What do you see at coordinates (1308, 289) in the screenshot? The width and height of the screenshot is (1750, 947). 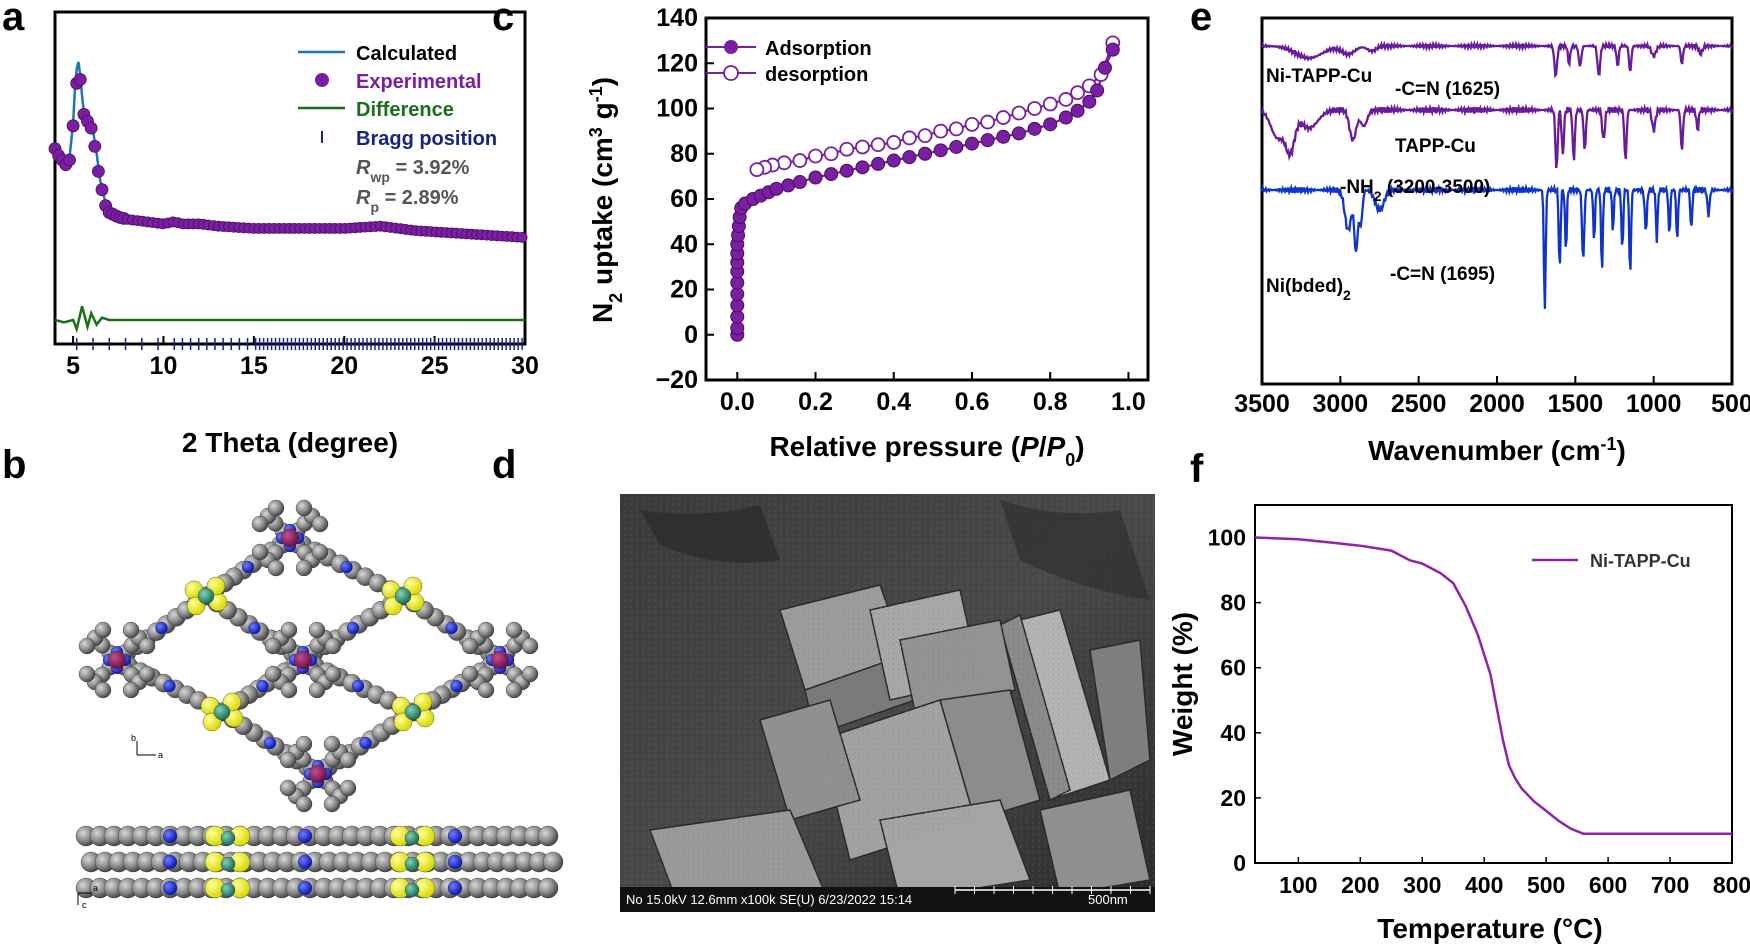 I see `label-ni-bded: Ni(bded)2` at bounding box center [1308, 289].